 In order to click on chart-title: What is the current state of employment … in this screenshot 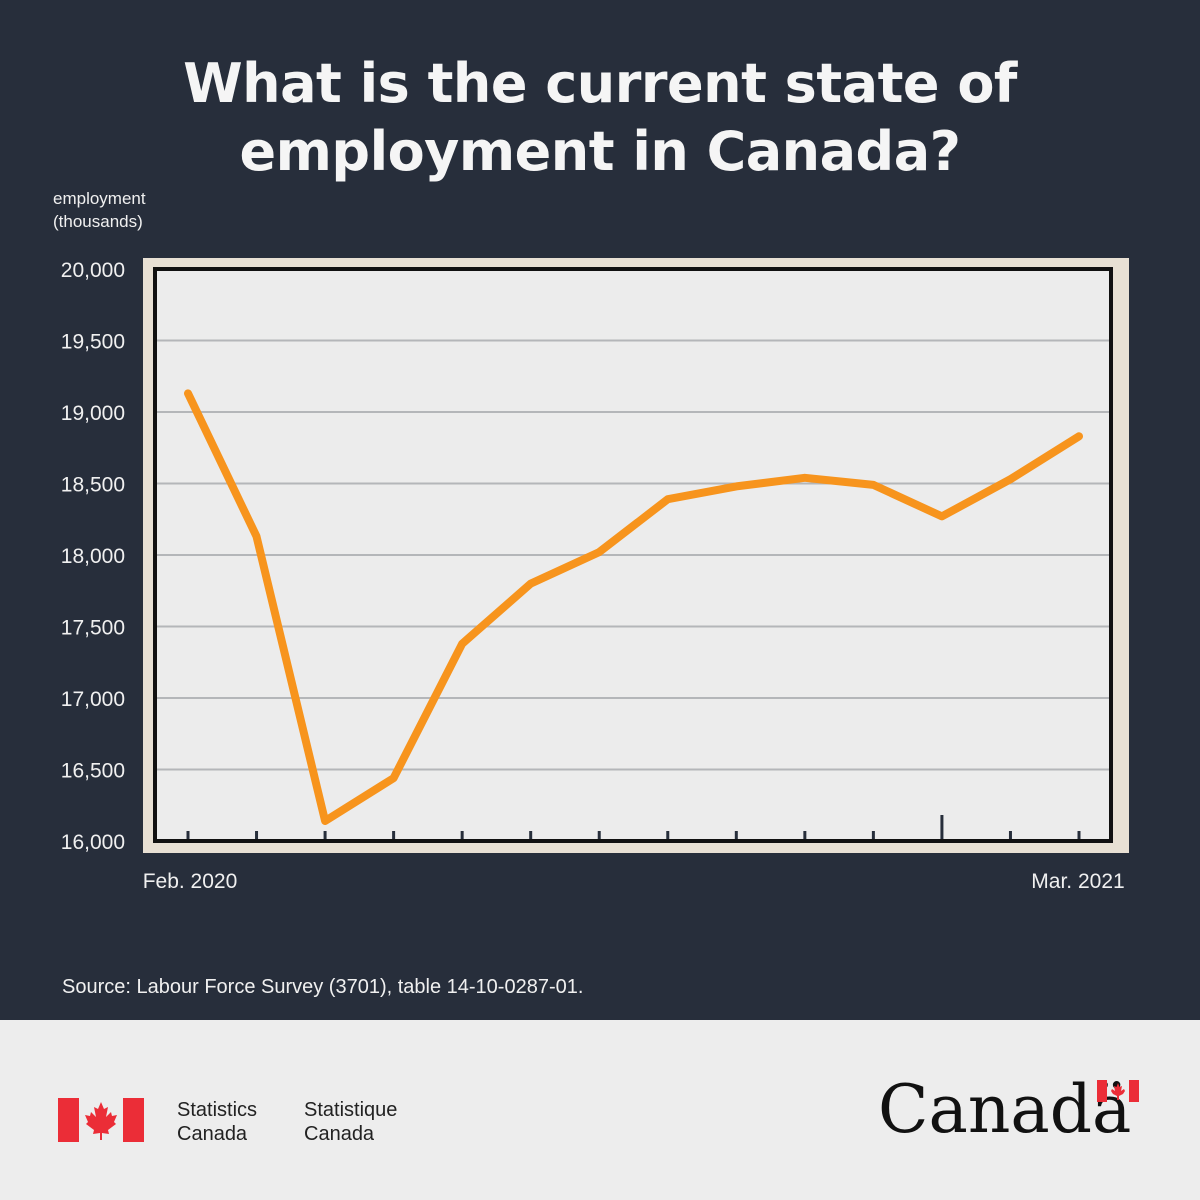, I will do `click(600, 118)`.